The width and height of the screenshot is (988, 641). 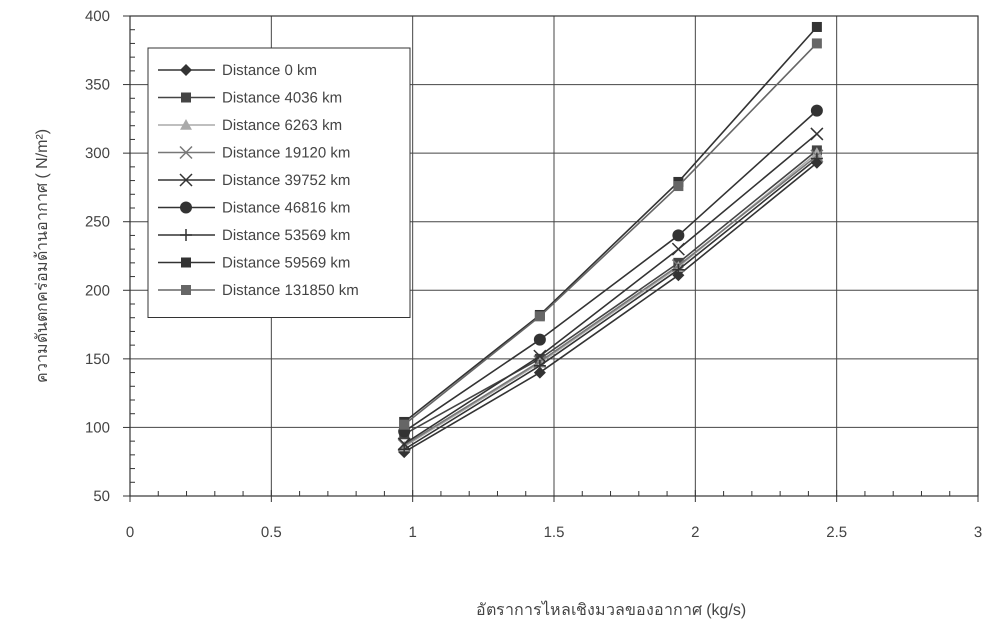 I want to click on y-tick-label: 400, so click(x=97, y=16).